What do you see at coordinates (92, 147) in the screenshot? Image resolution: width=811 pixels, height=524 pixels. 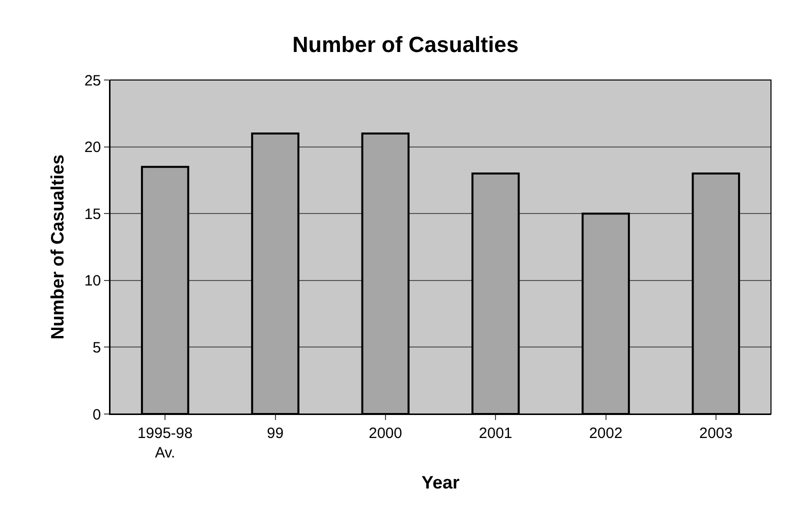 I see `y-tick-label: 20` at bounding box center [92, 147].